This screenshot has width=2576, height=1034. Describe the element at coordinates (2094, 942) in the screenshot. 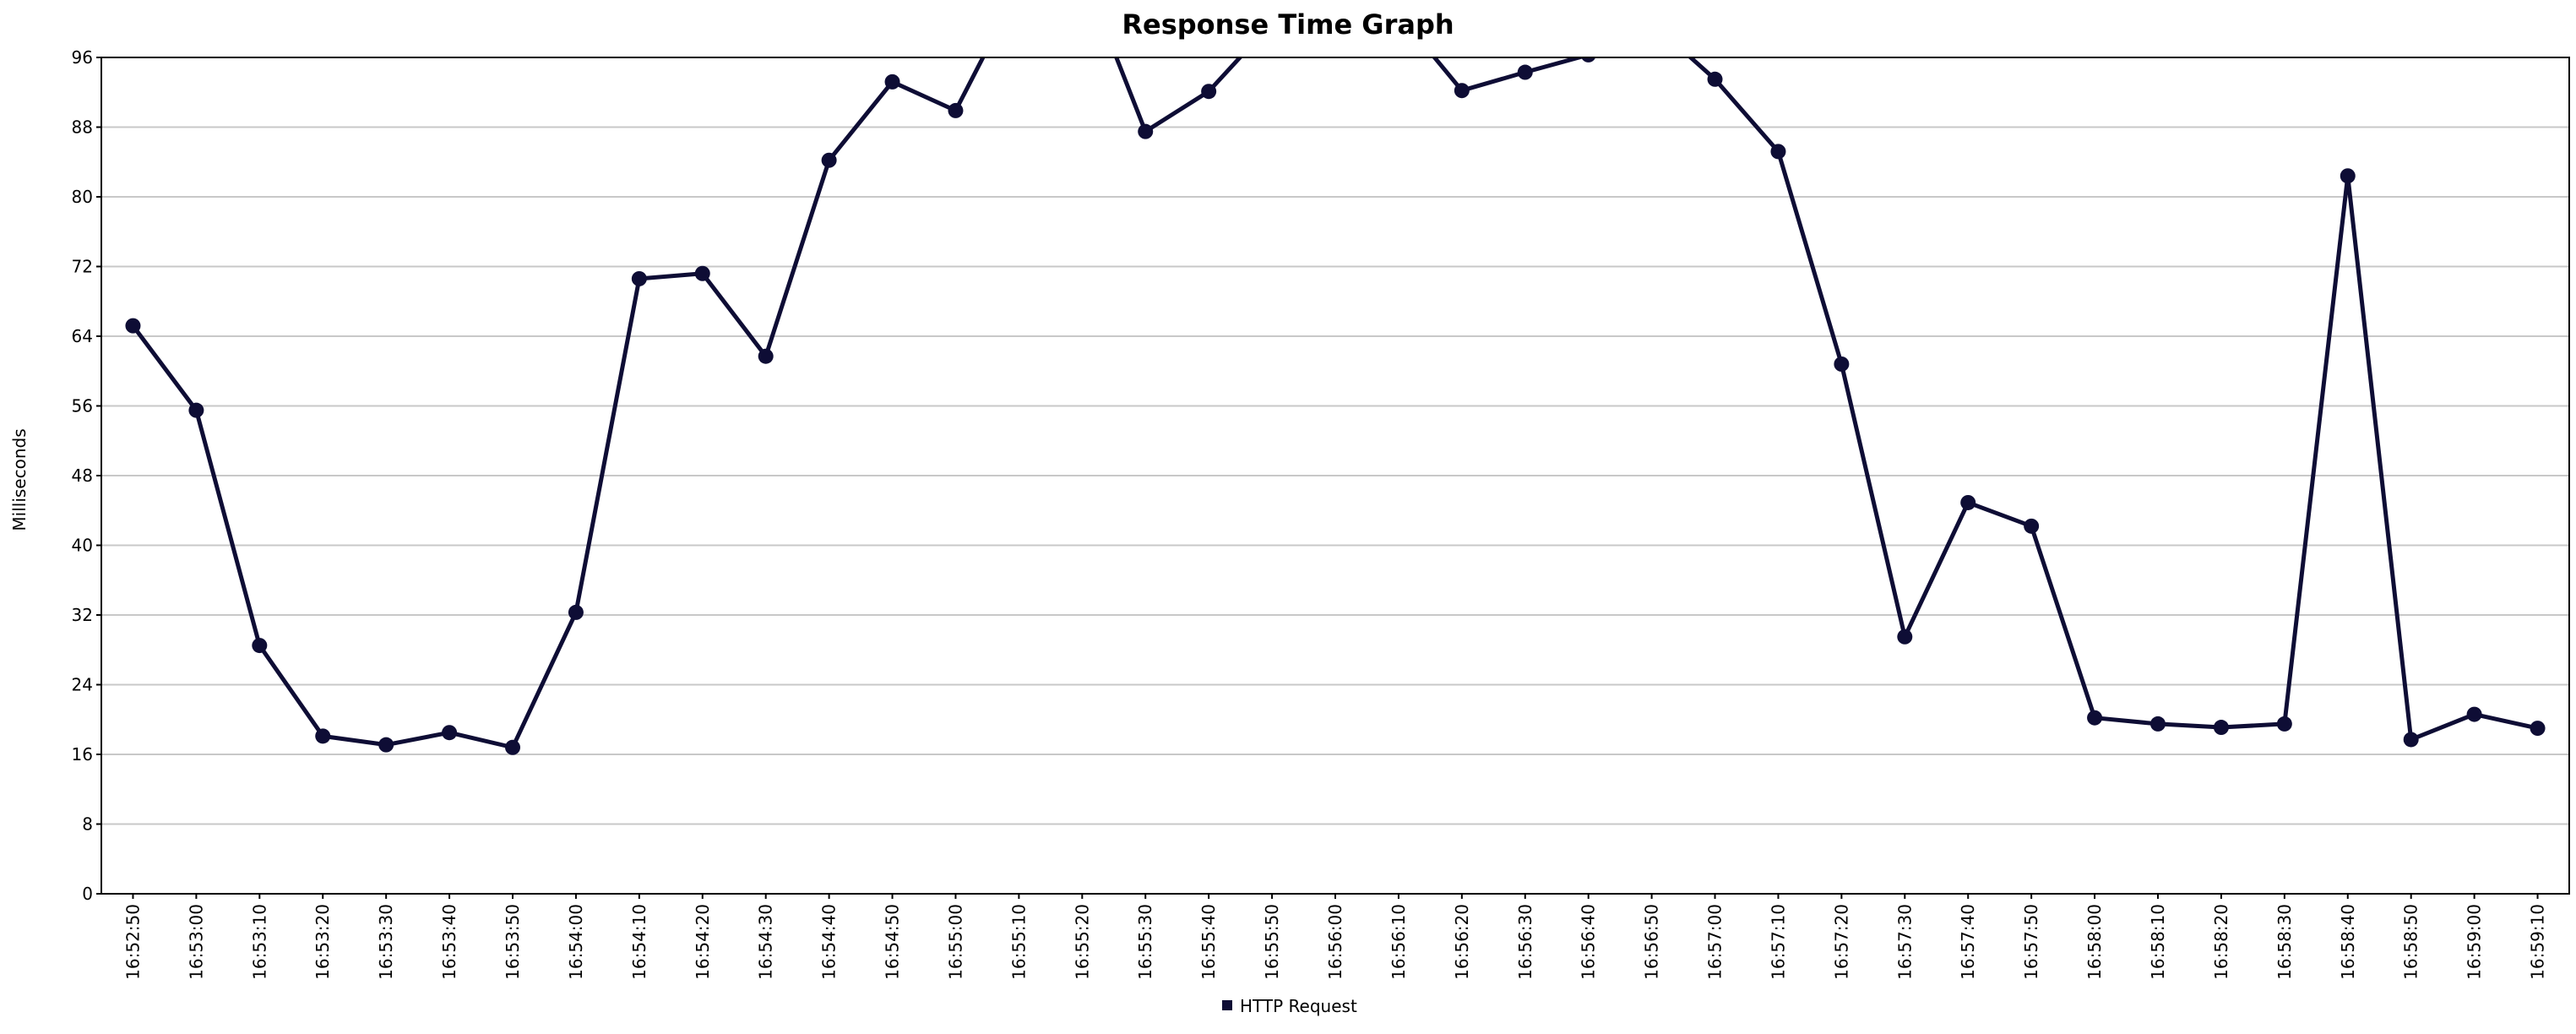

I see `x-tick-label: 16:58:00` at that location.